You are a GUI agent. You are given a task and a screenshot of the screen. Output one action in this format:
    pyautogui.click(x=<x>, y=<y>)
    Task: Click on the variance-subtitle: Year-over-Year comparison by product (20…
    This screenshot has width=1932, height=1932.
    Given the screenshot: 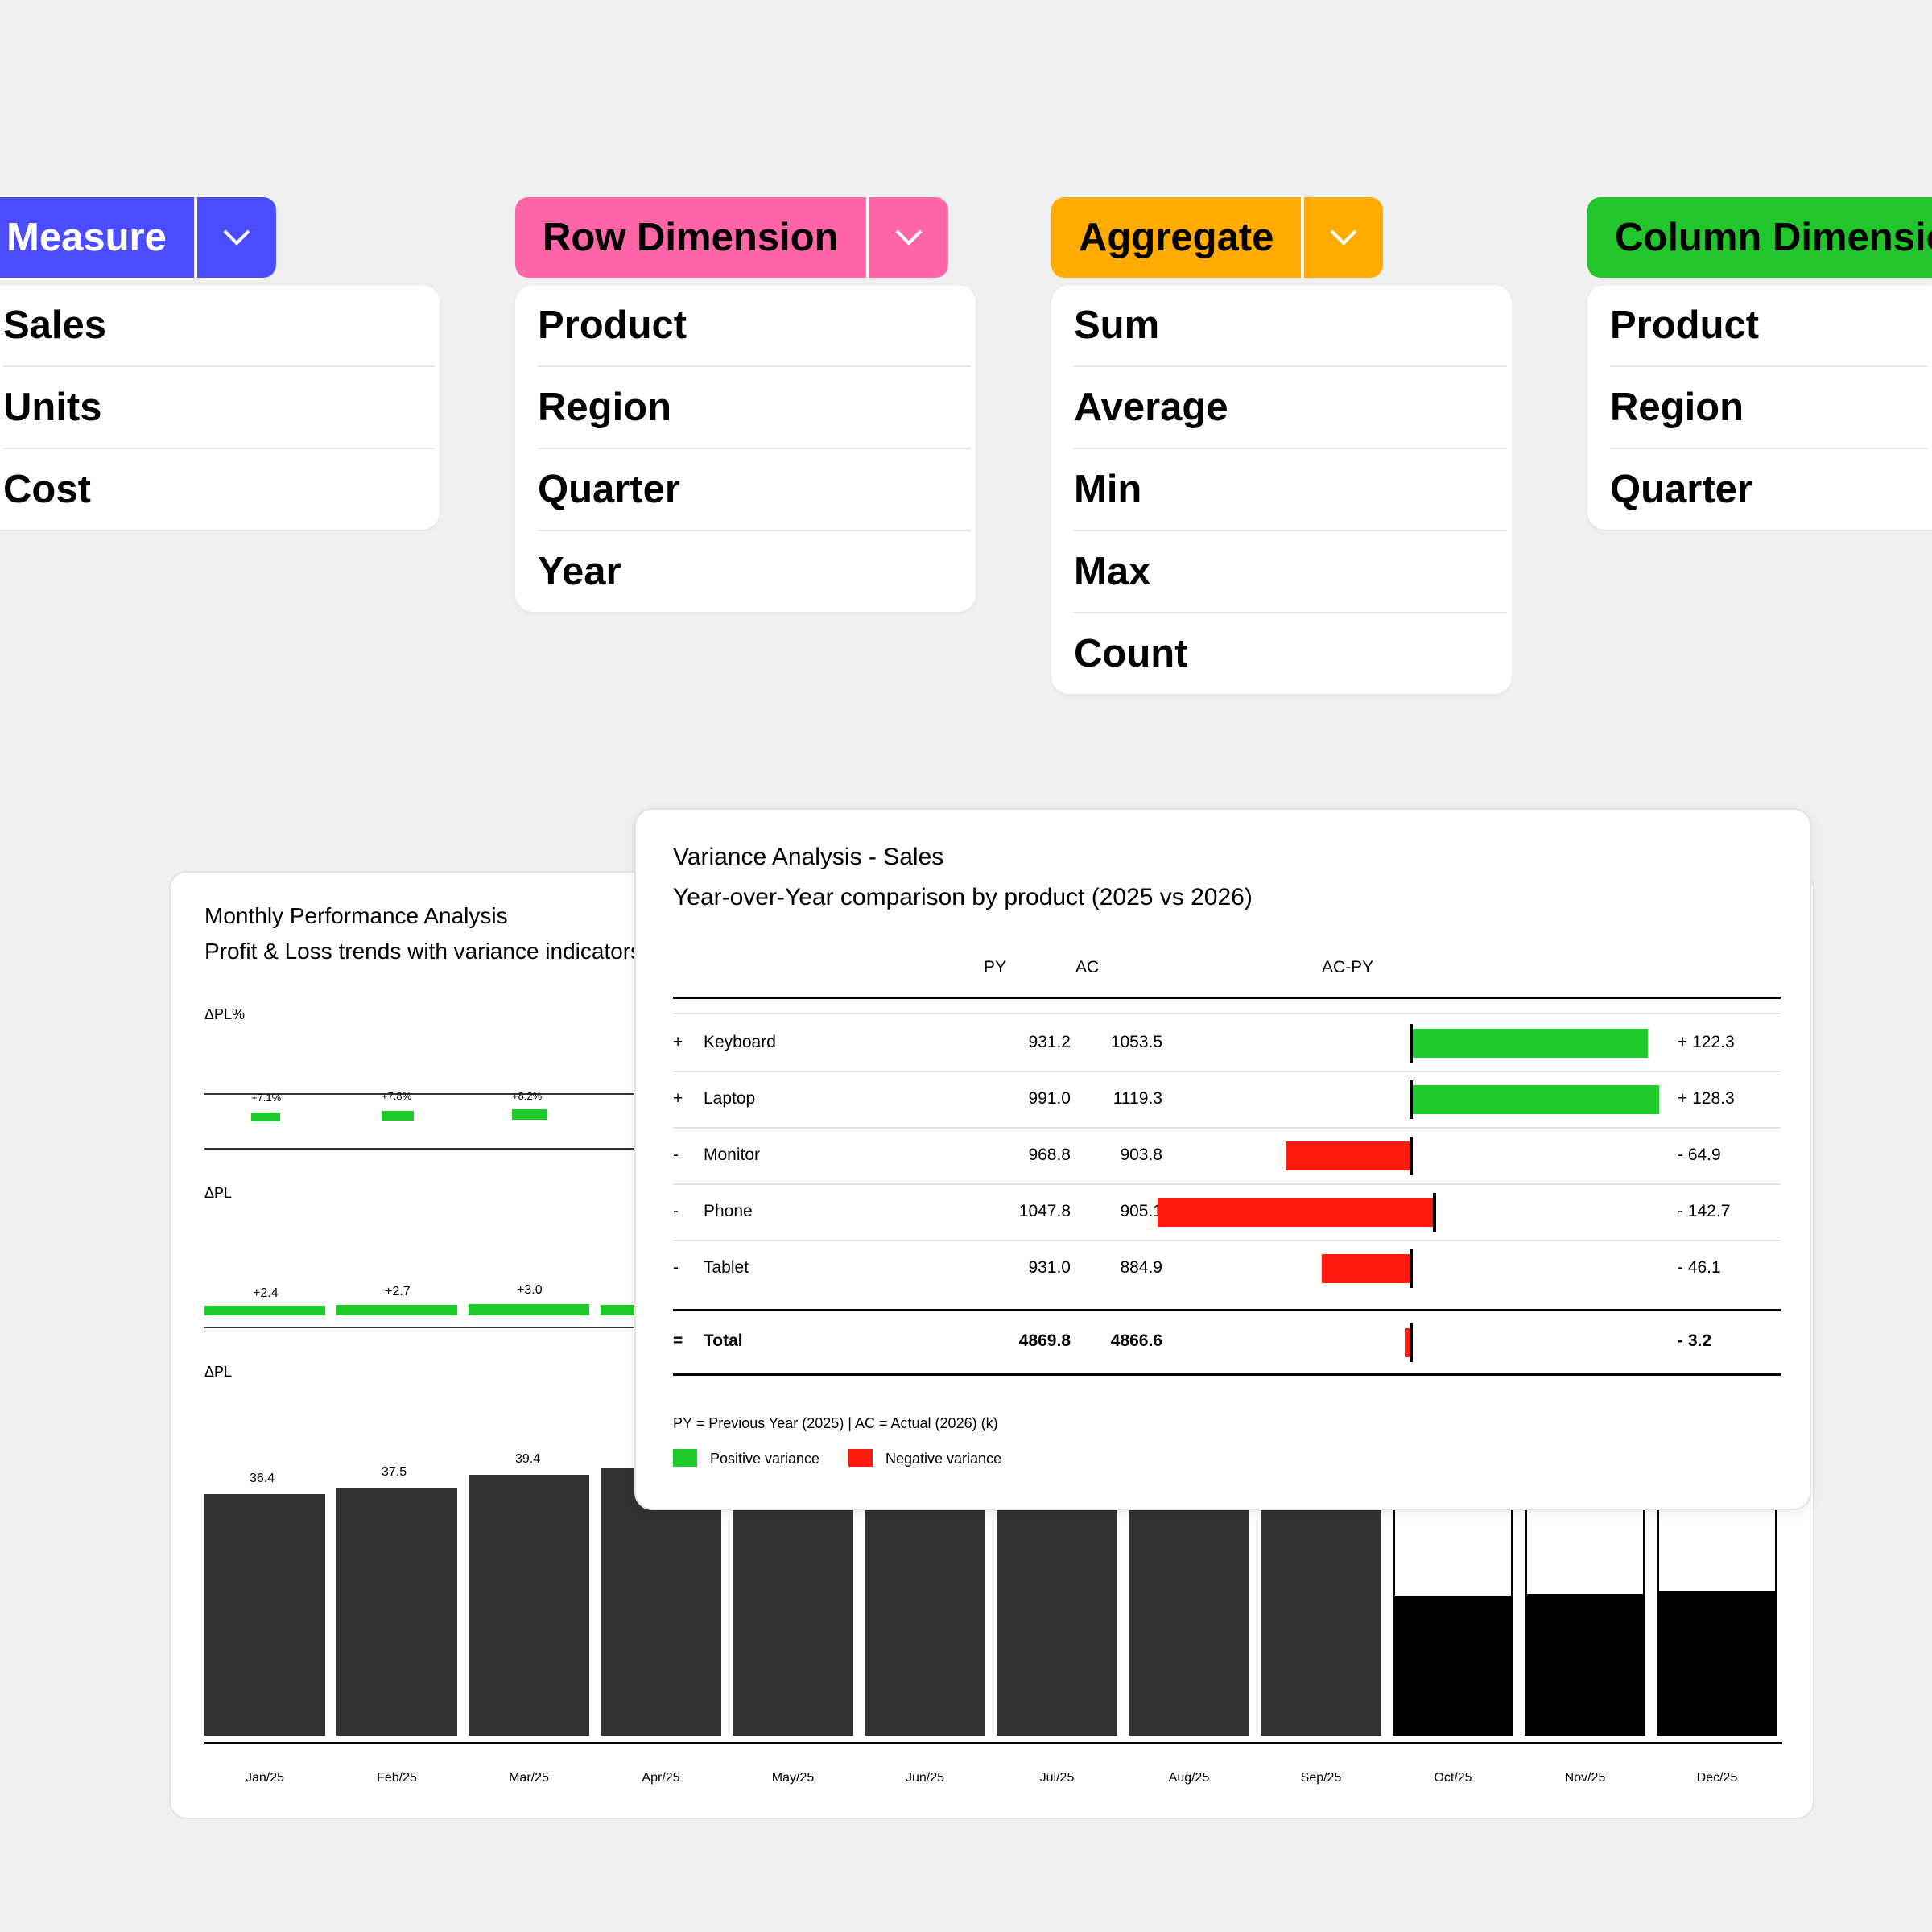 What is the action you would take?
    pyautogui.click(x=963, y=897)
    